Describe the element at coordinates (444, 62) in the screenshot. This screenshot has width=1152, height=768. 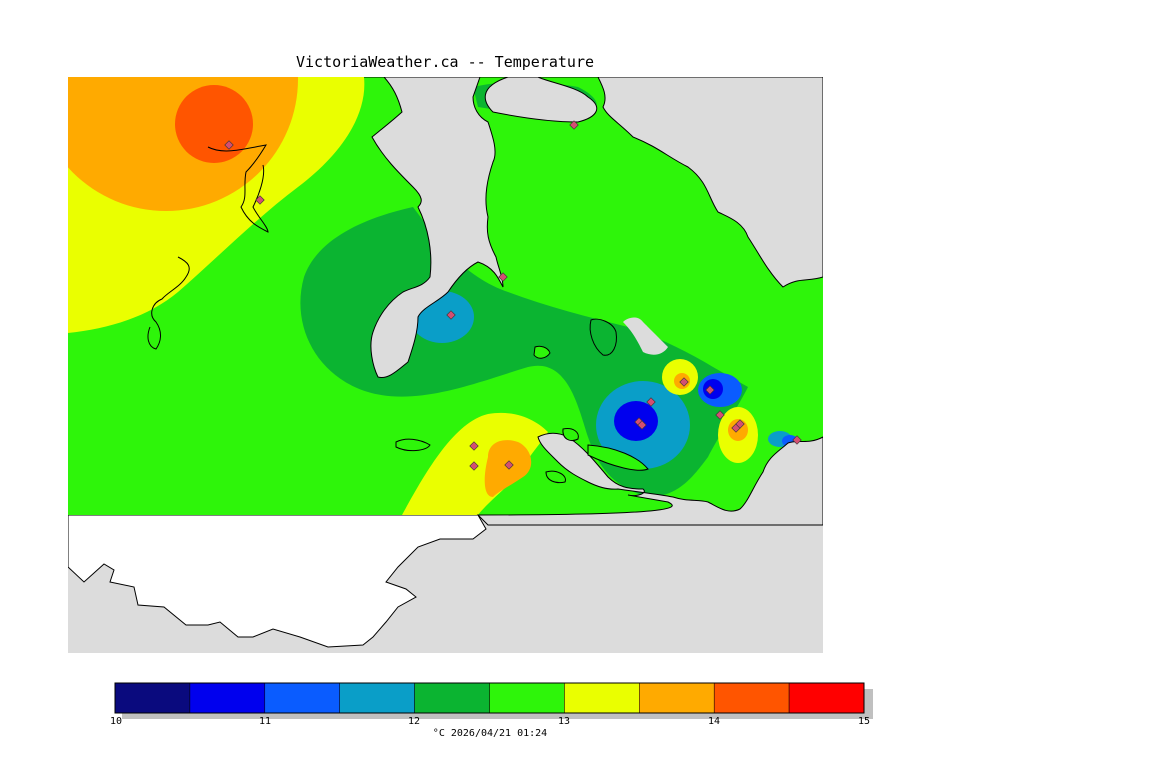
I see `map-title: VictoriaWeather.ca -- Temperature` at that location.